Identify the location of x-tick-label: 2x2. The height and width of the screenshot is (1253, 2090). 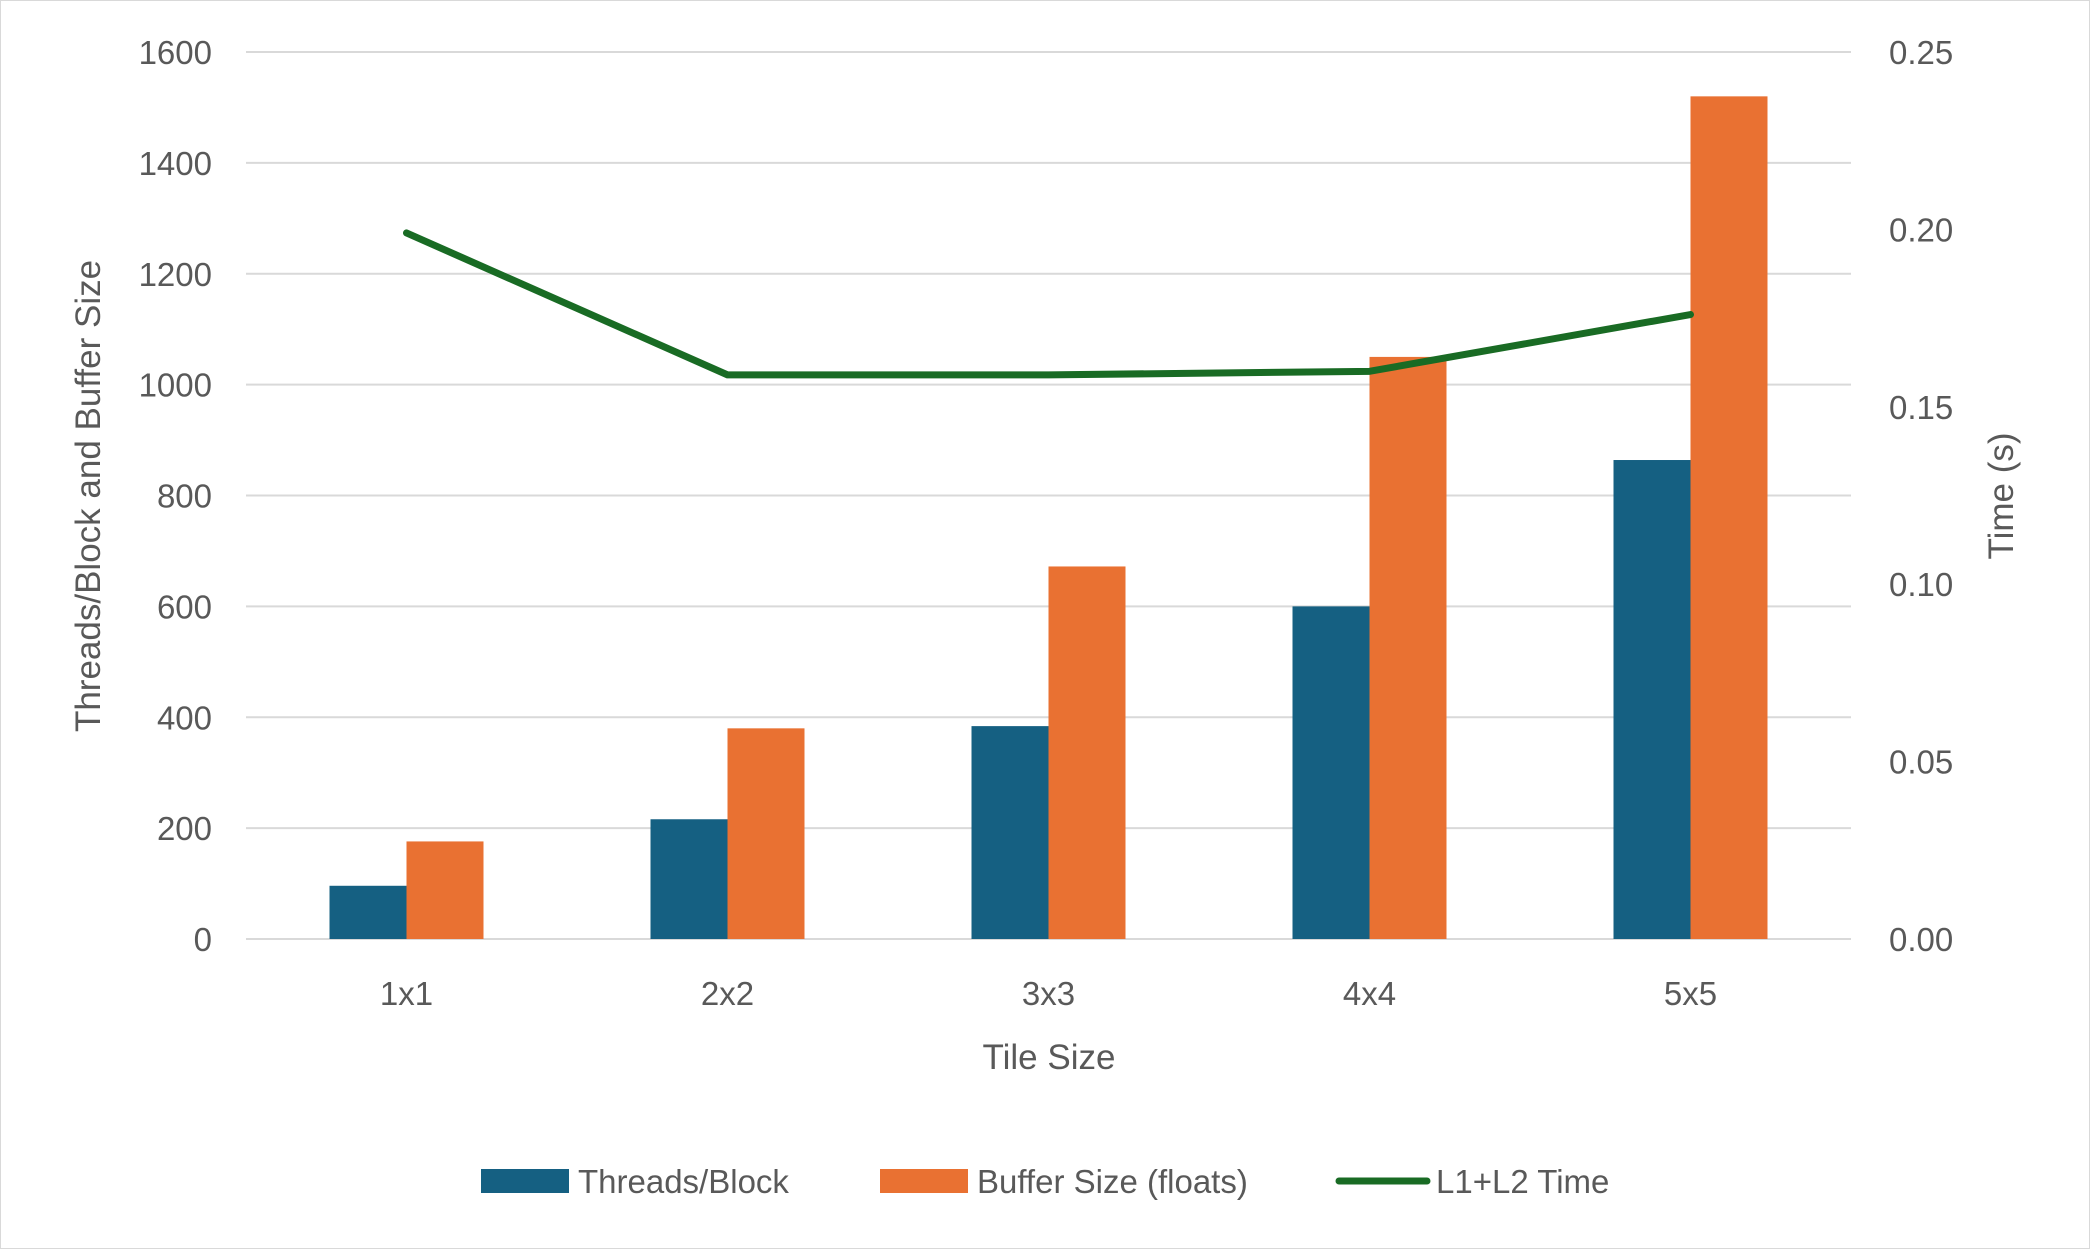
(727, 993).